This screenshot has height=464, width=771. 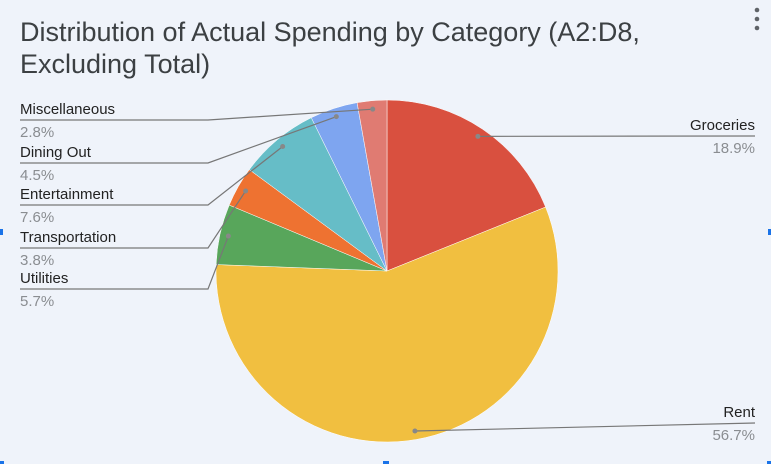 What do you see at coordinates (722, 125) in the screenshot?
I see `label-name: Groceries` at bounding box center [722, 125].